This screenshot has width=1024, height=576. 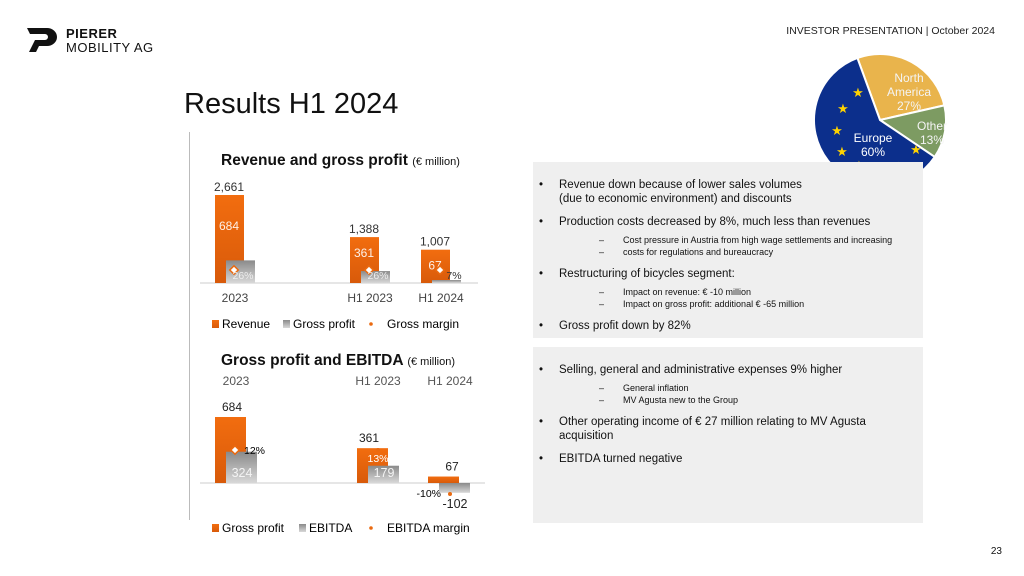 I want to click on bullet-text: Gross profit down by 82%, so click(x=625, y=326).